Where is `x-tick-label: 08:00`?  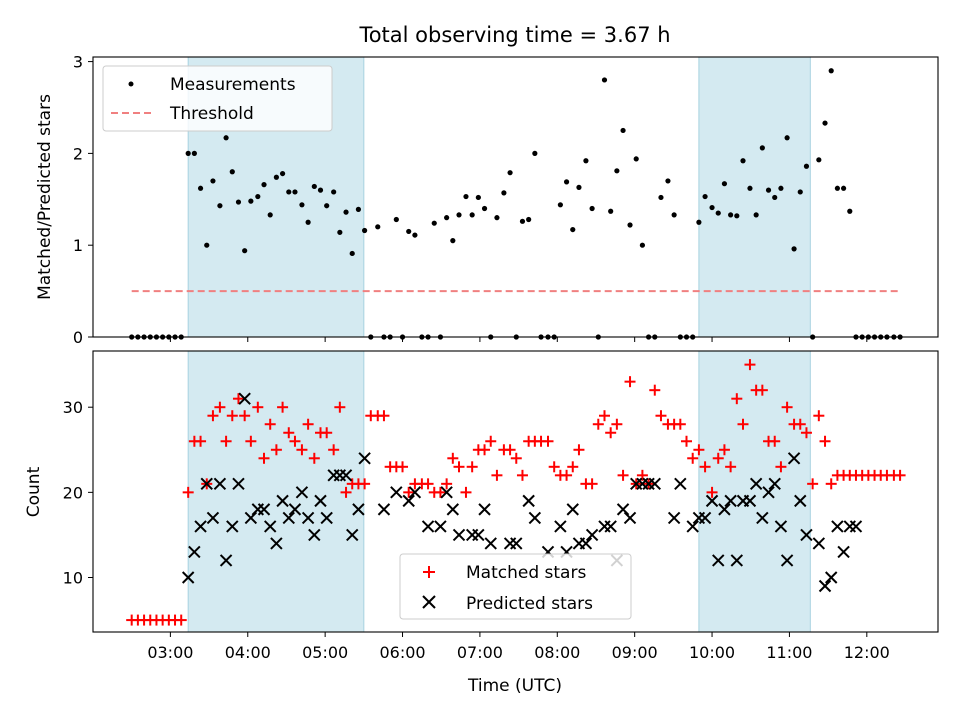
x-tick-label: 08:00 is located at coordinates (557, 652).